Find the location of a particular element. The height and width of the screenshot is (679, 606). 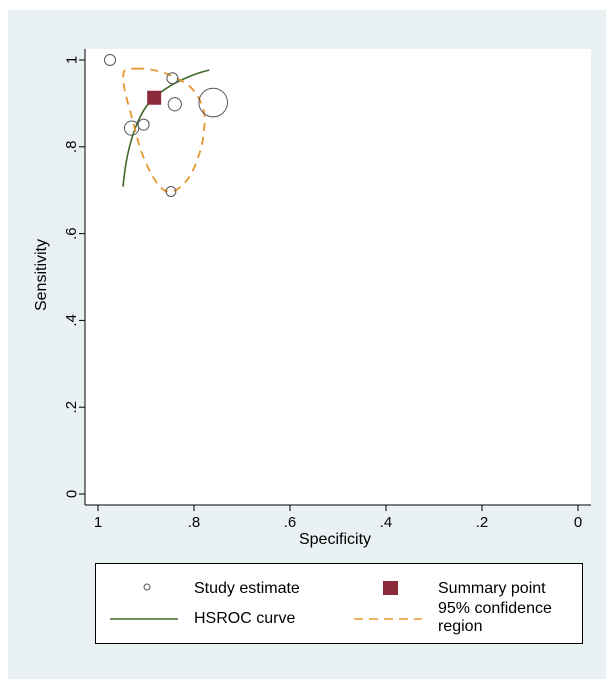

x-axis-title: Specificity is located at coordinates (335, 539).